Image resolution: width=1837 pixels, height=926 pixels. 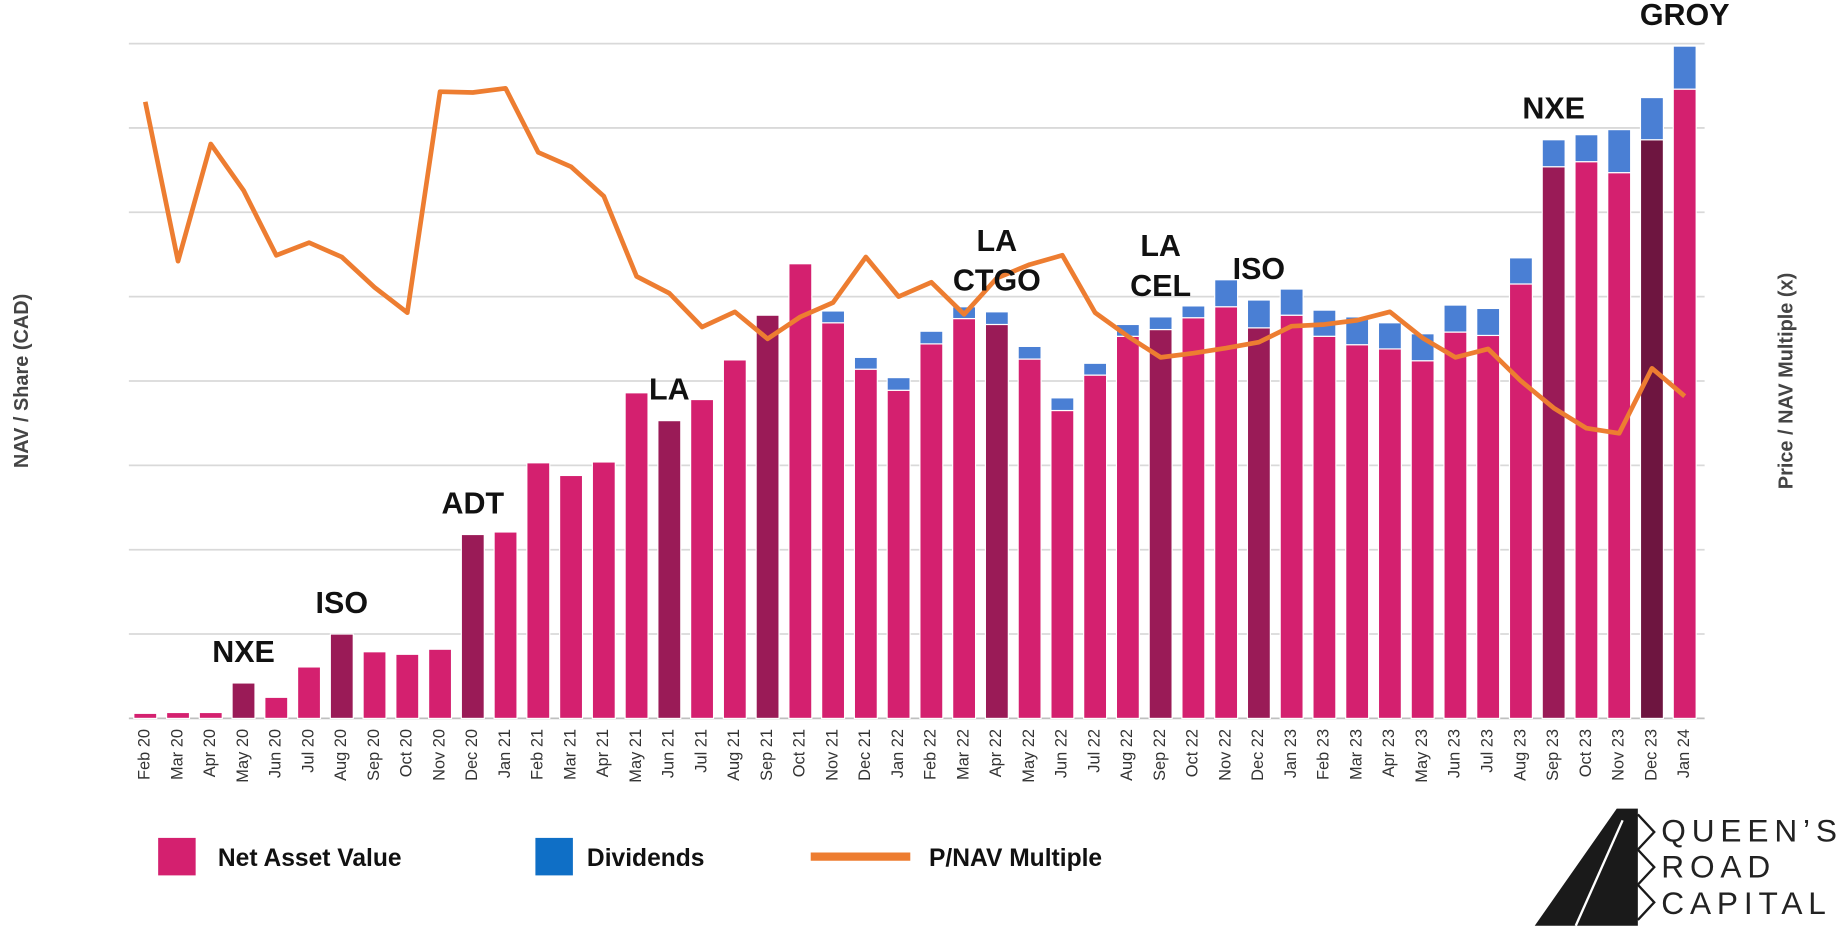 What do you see at coordinates (538, 754) in the screenshot?
I see `x-tick-label: Feb 21` at bounding box center [538, 754].